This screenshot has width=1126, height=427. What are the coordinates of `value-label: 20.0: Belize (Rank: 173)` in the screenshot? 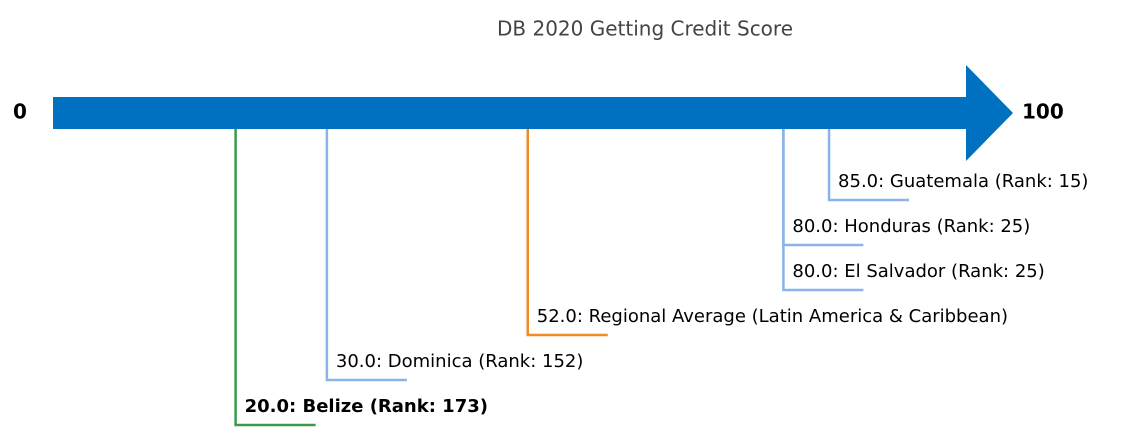 It's located at (366, 406).